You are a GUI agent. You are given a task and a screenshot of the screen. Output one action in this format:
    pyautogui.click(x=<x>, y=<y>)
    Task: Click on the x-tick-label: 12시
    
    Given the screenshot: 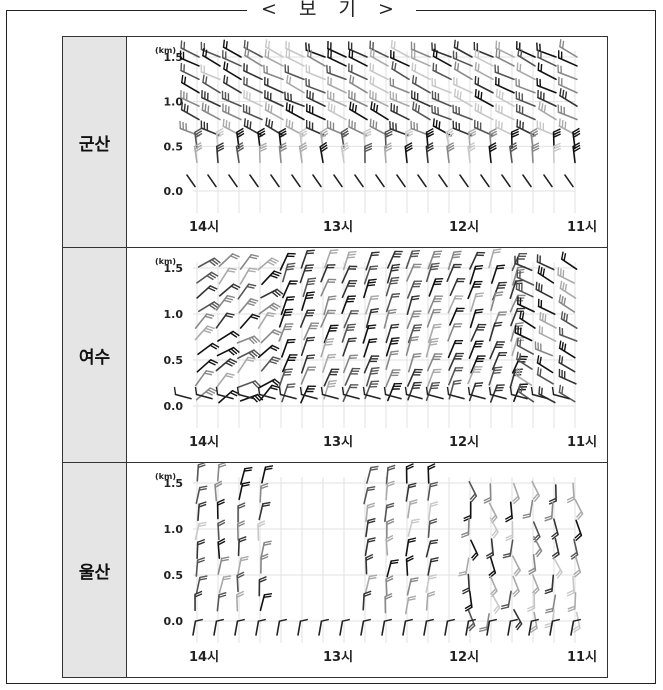 What is the action you would take?
    pyautogui.click(x=464, y=227)
    